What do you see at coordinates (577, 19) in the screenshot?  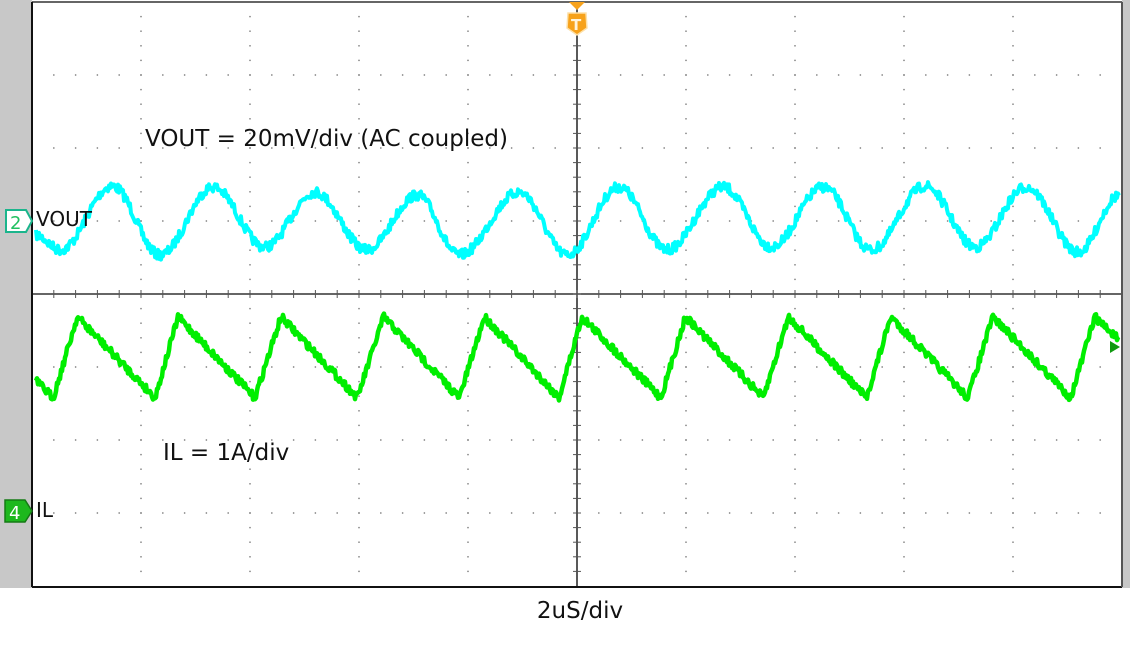 I see `trigger-marker: T` at bounding box center [577, 19].